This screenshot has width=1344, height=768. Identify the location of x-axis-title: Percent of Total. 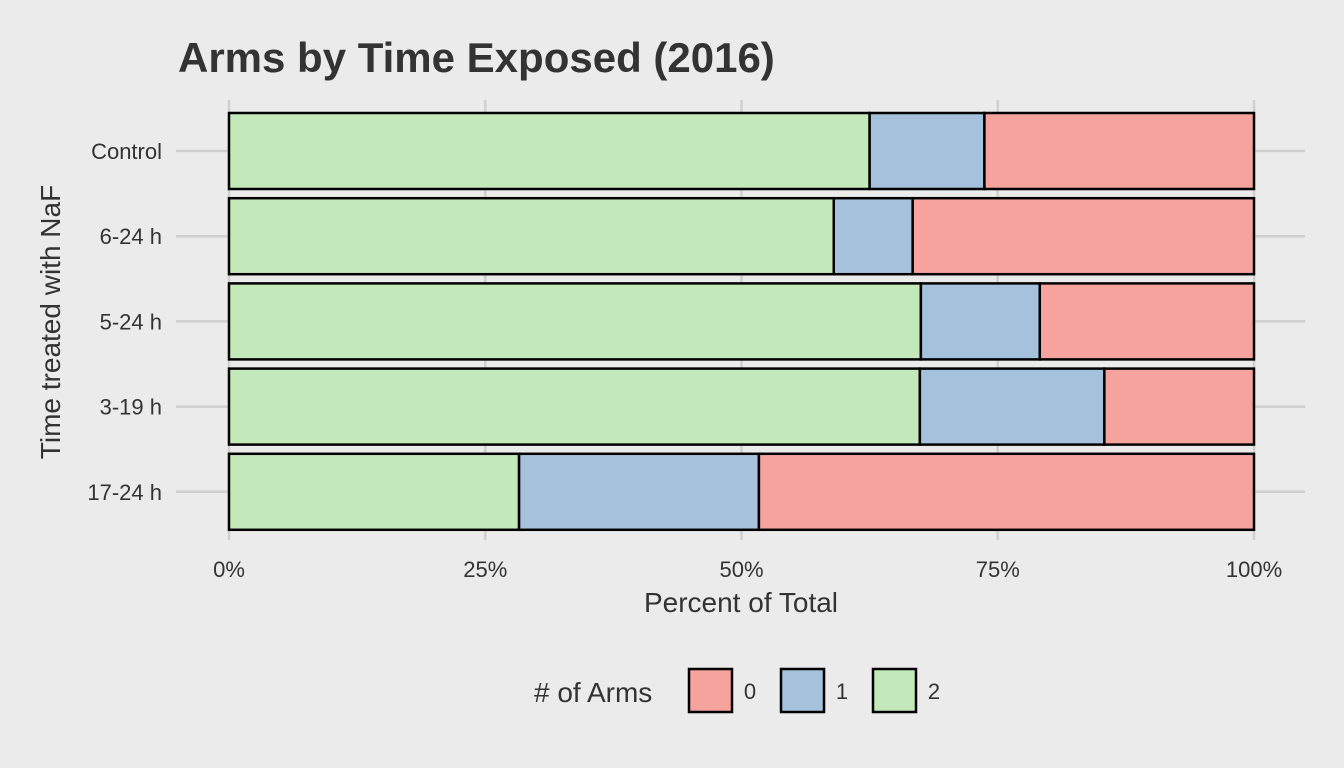
(741, 602).